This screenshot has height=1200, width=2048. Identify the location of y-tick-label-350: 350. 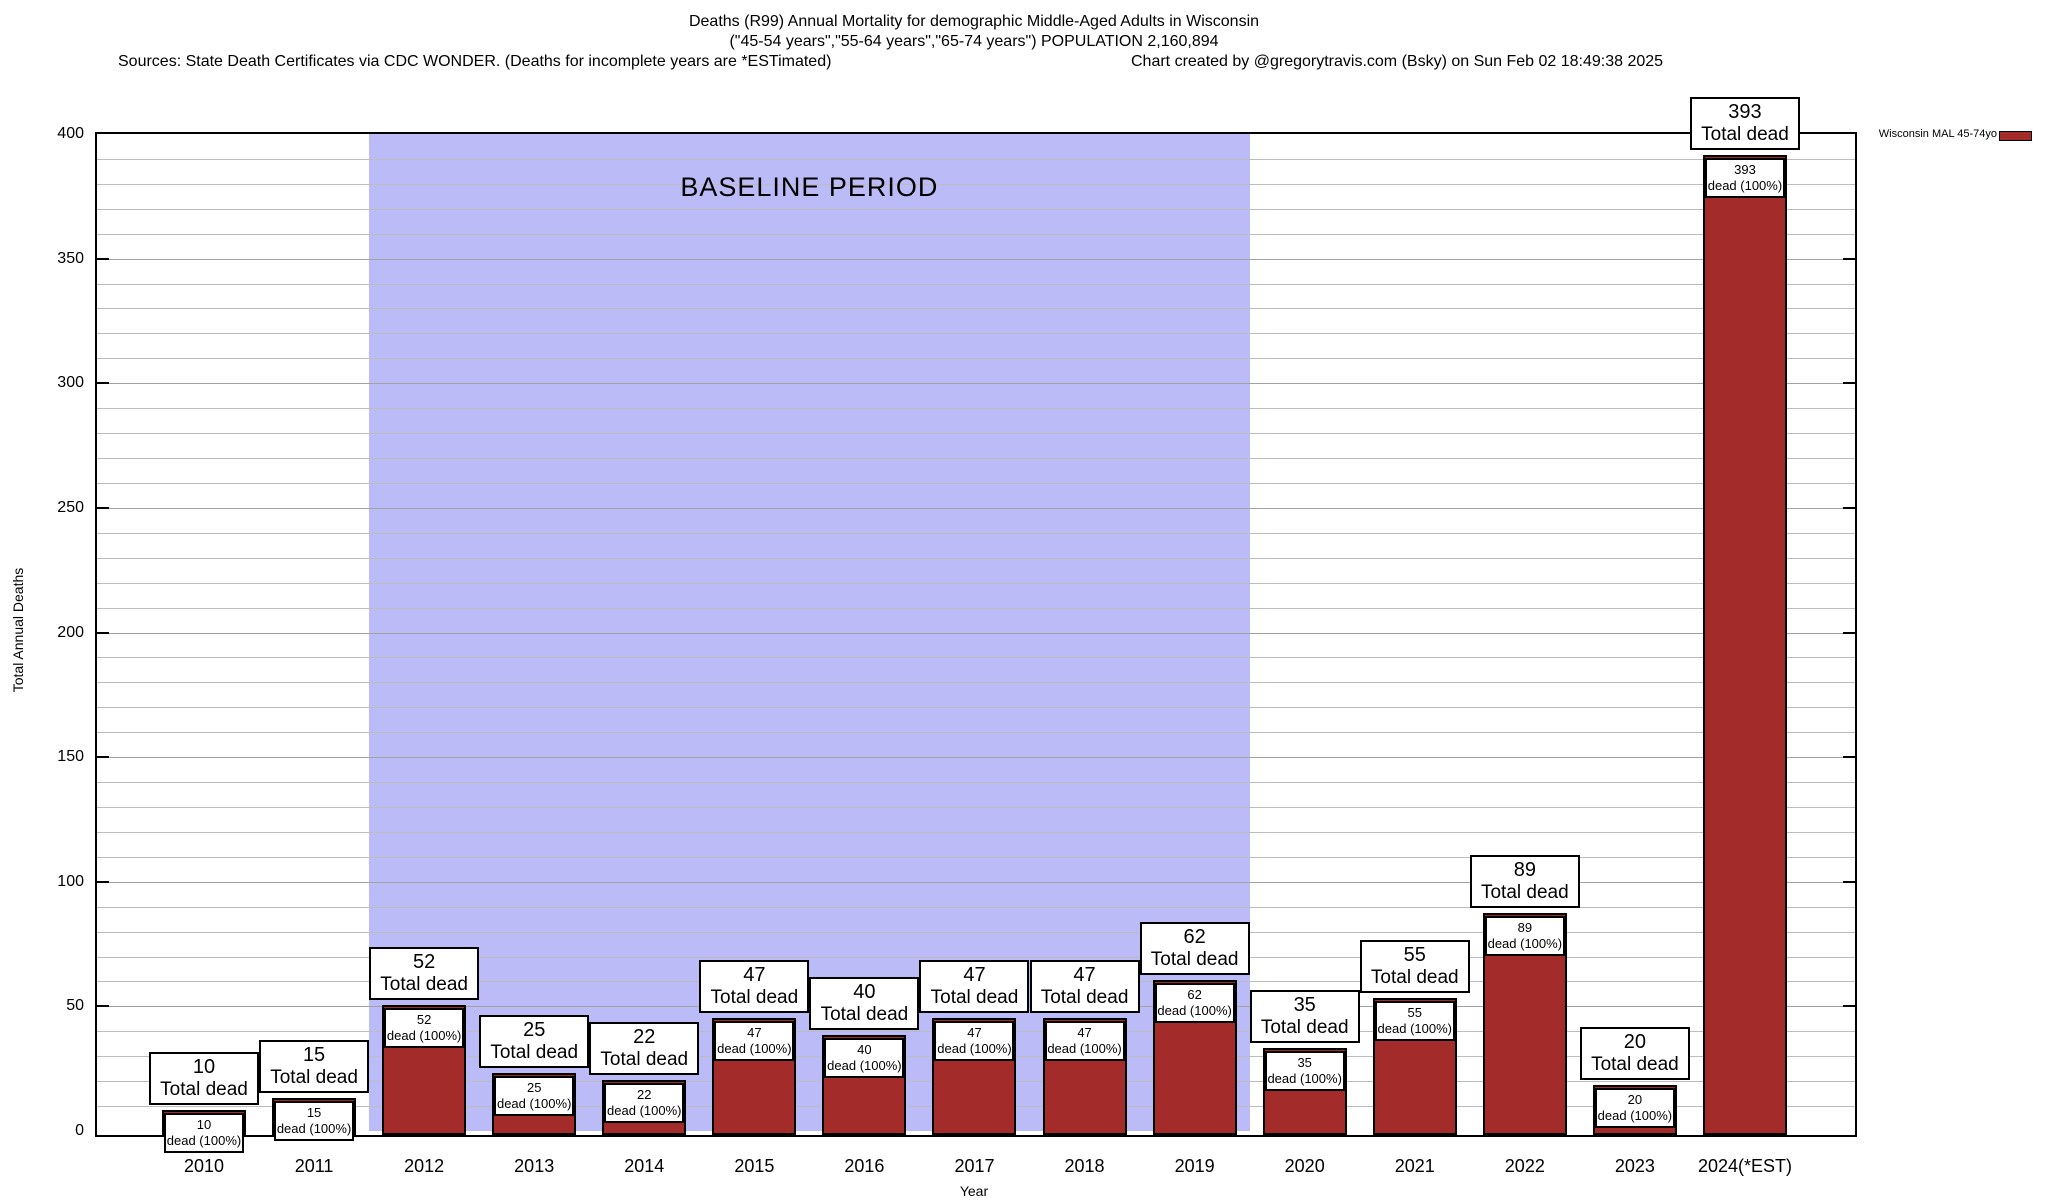
(70, 258).